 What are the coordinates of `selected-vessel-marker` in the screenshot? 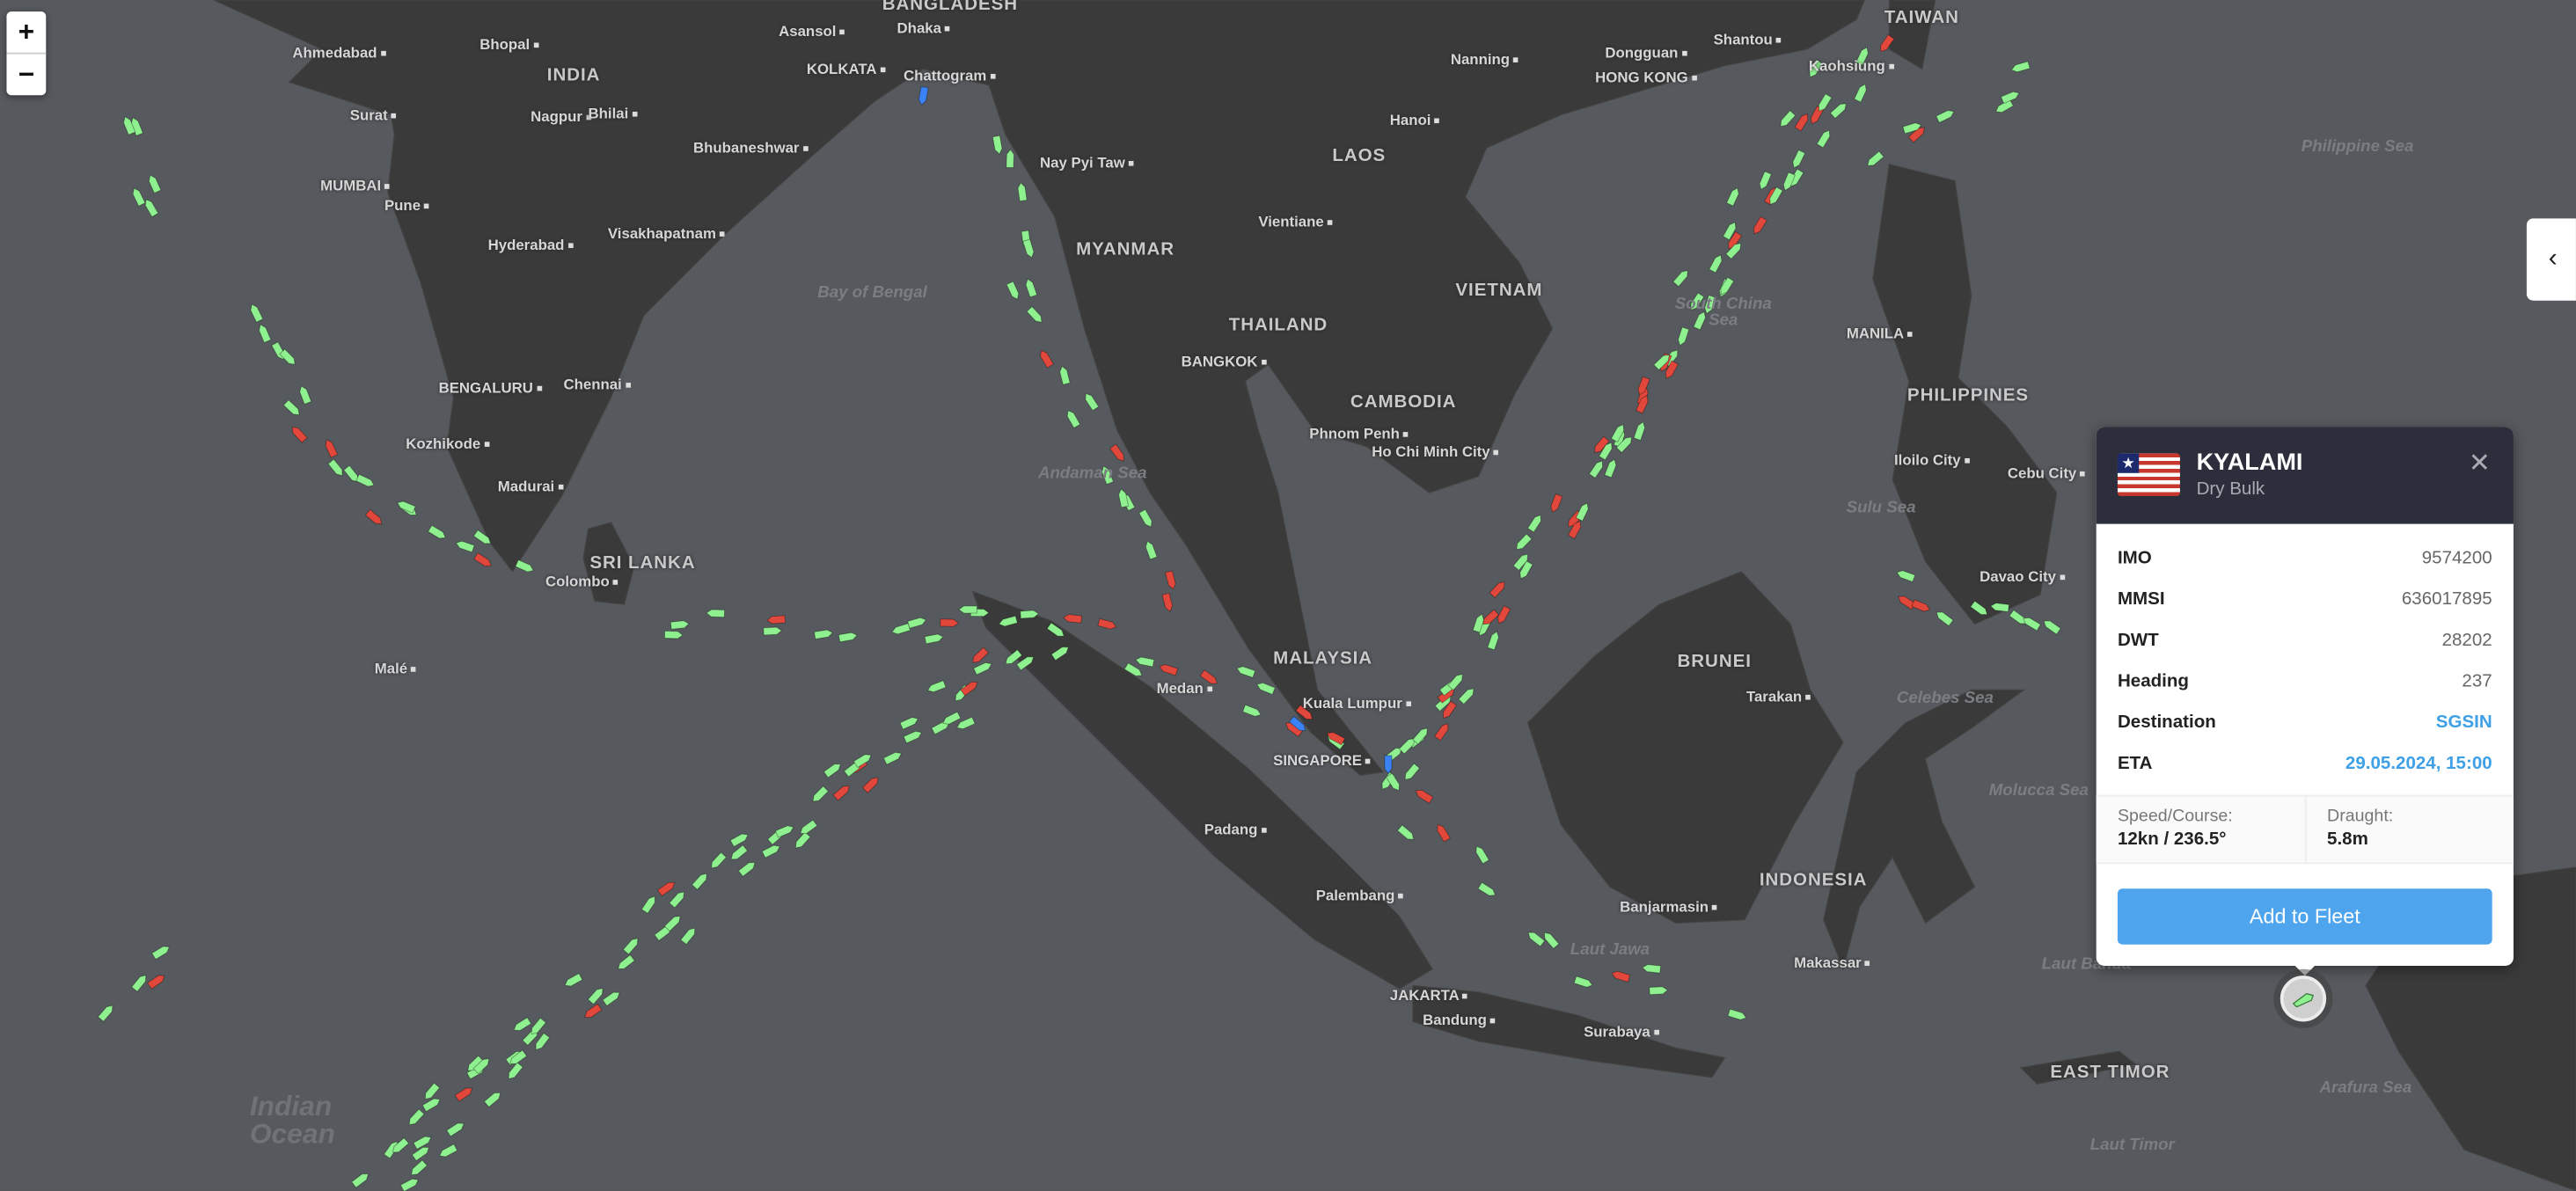 It's located at (2303, 998).